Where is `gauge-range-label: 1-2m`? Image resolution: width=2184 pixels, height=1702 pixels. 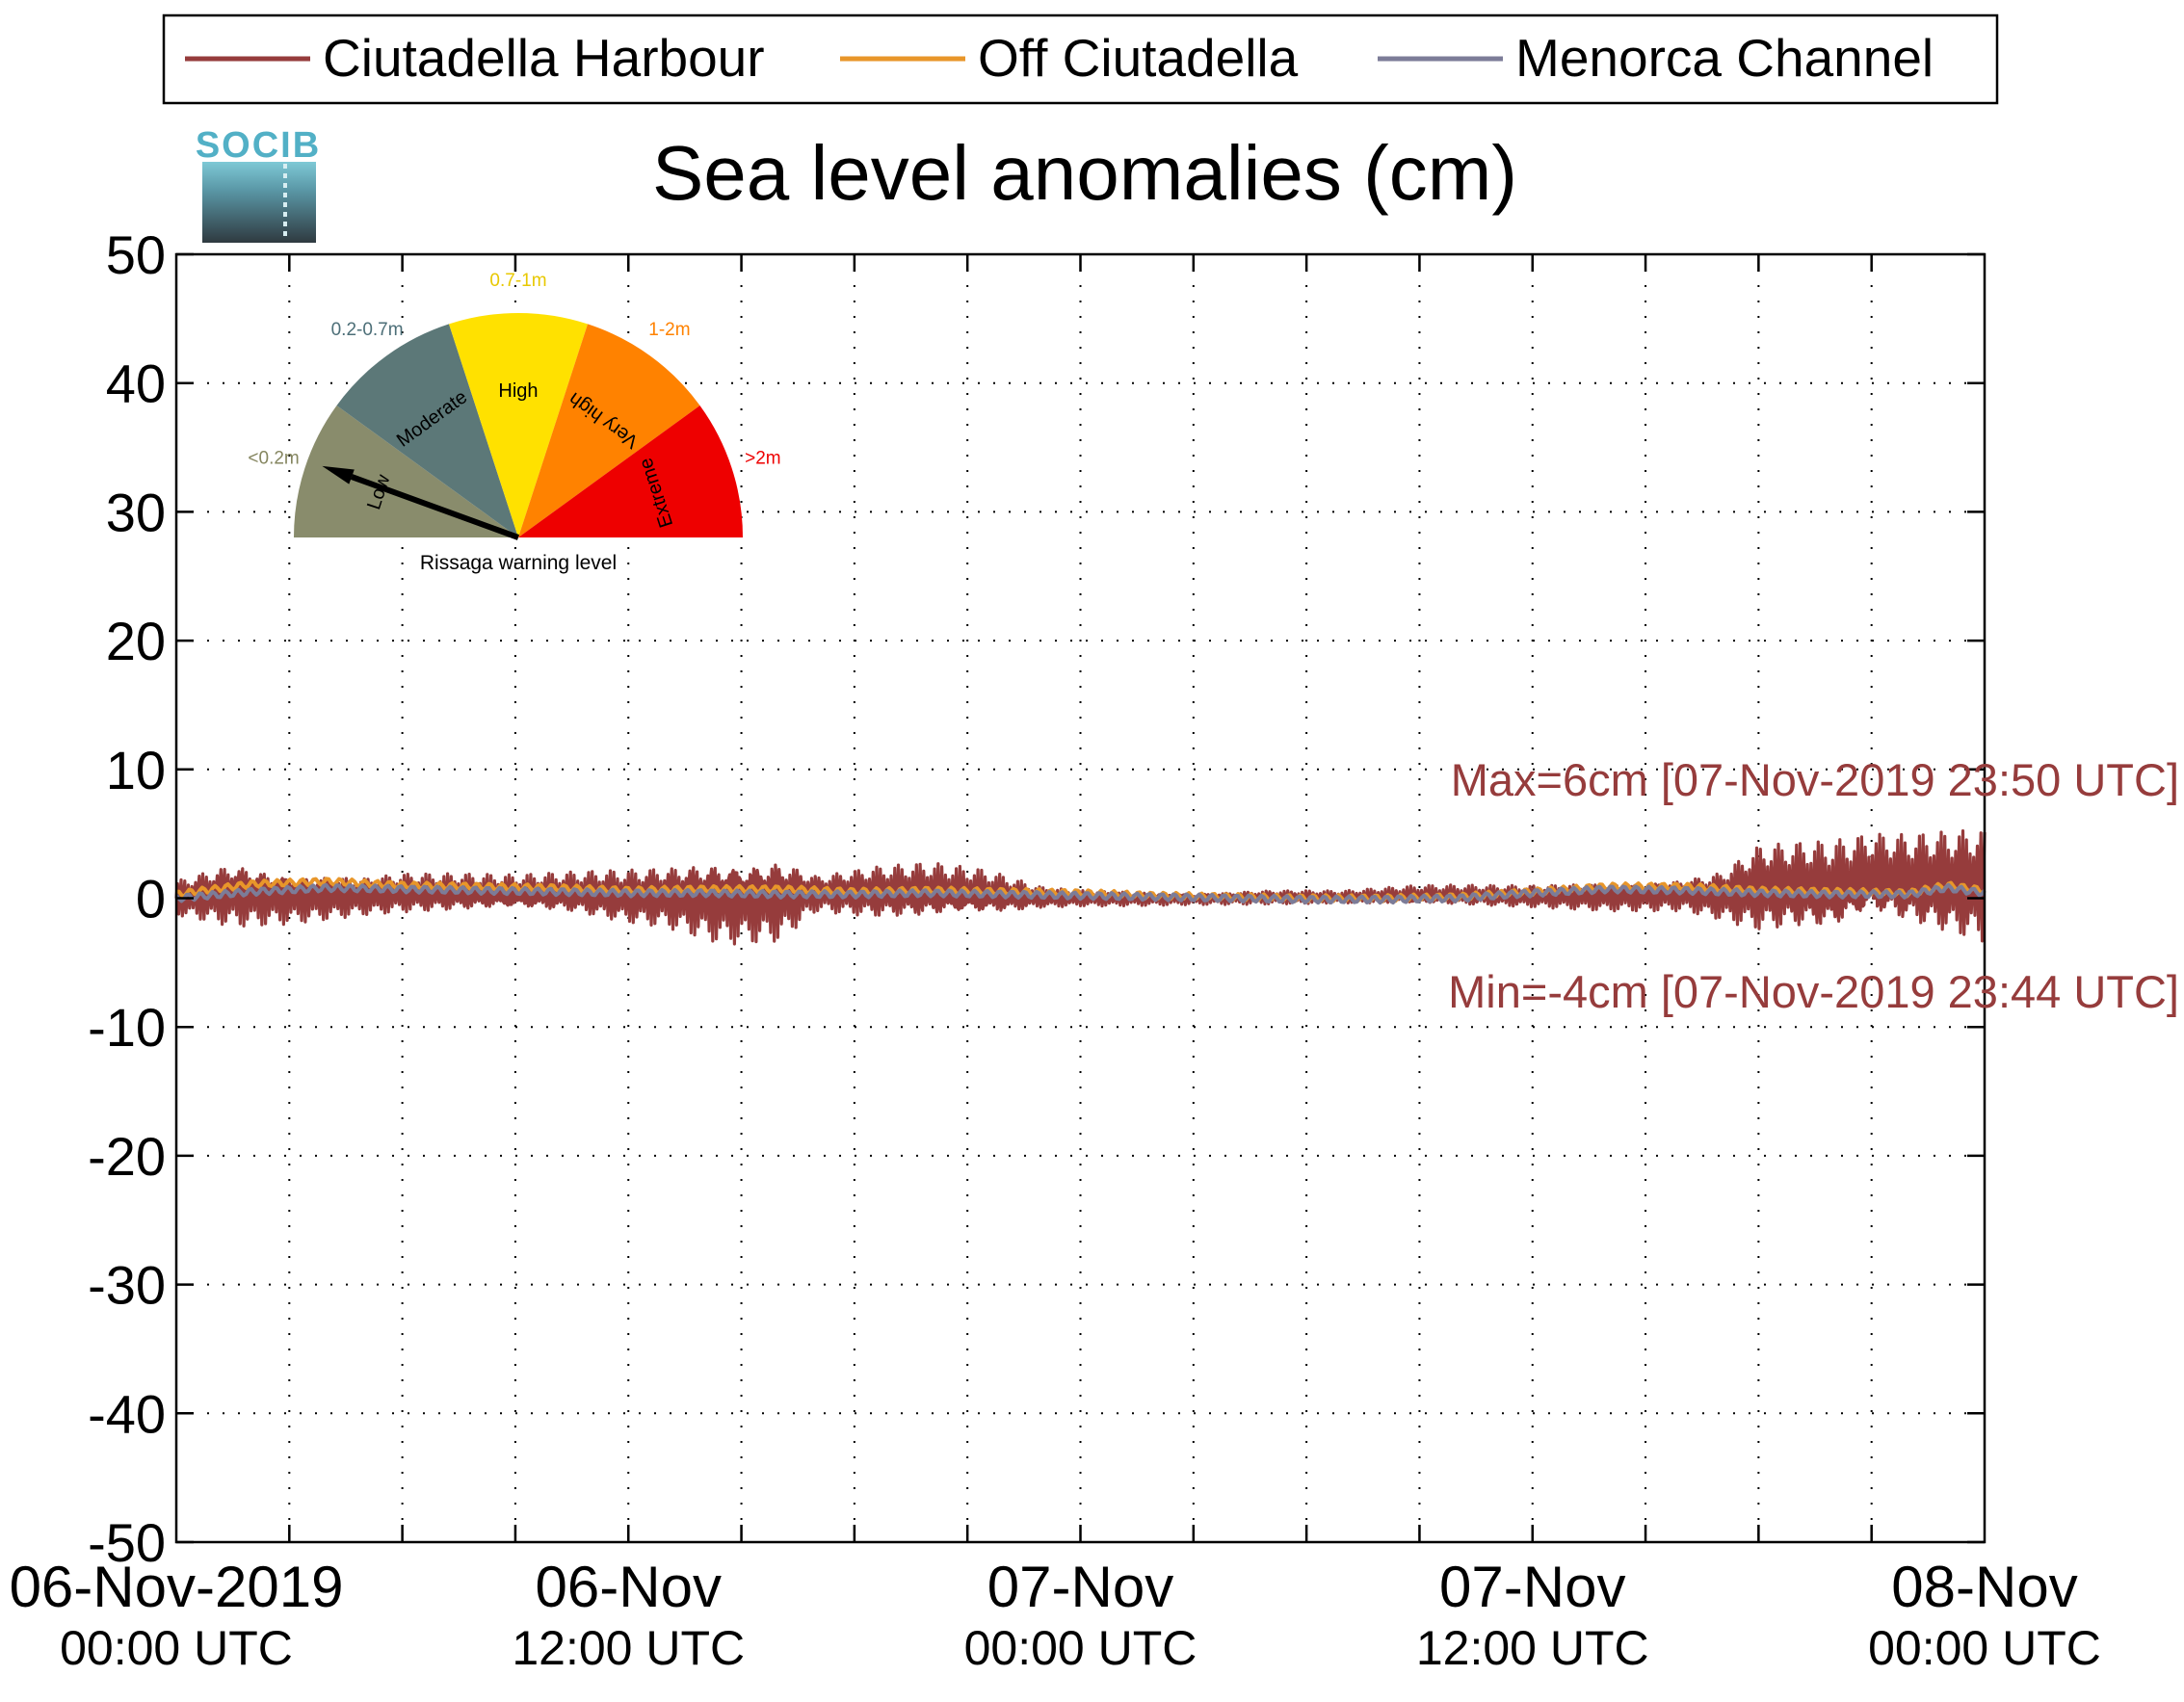 gauge-range-label: 1-2m is located at coordinates (669, 330).